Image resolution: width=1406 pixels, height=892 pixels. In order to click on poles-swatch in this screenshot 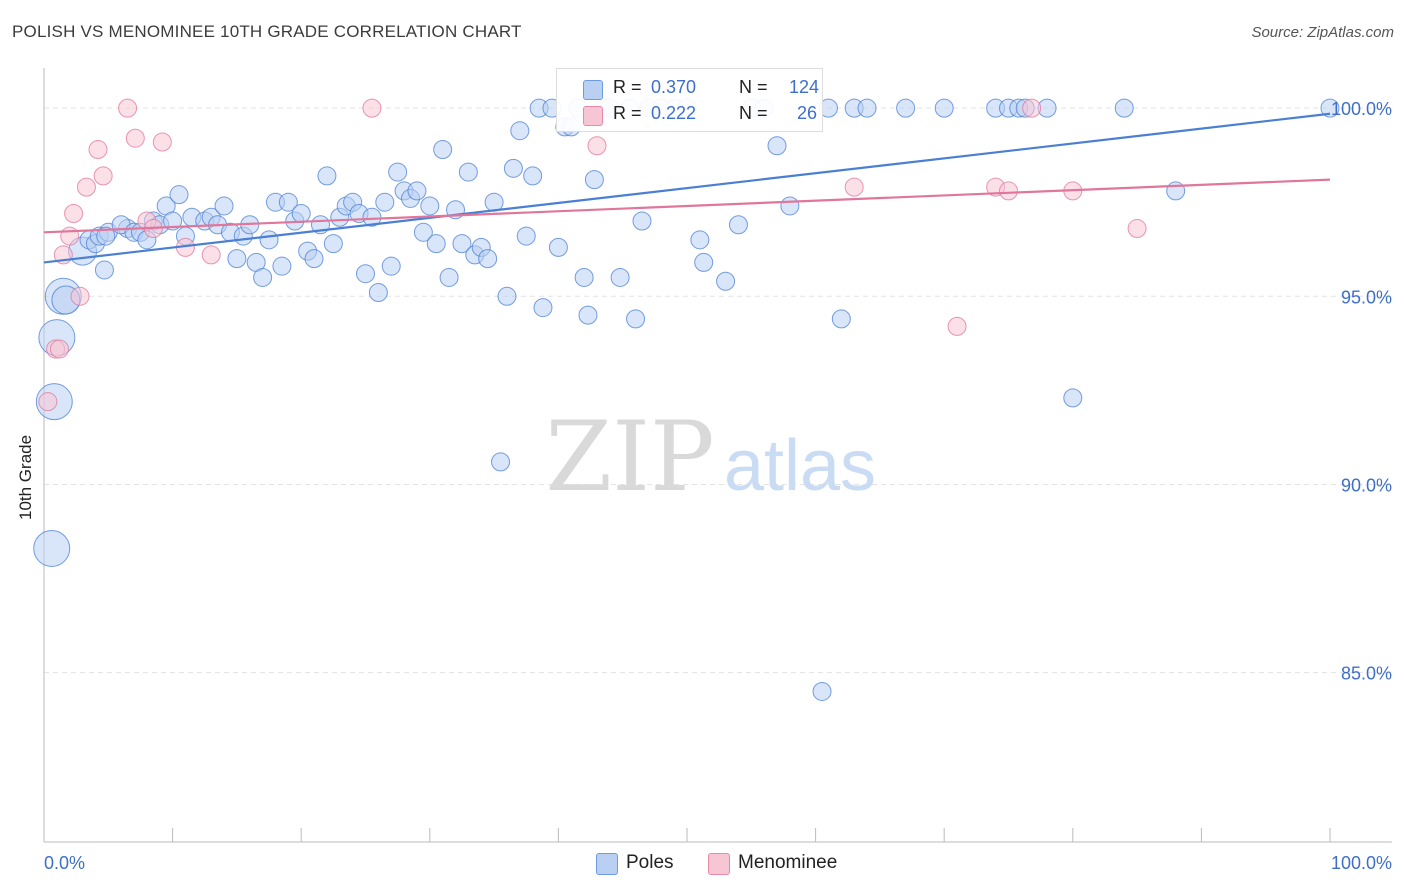, I will do `click(593, 90)`.